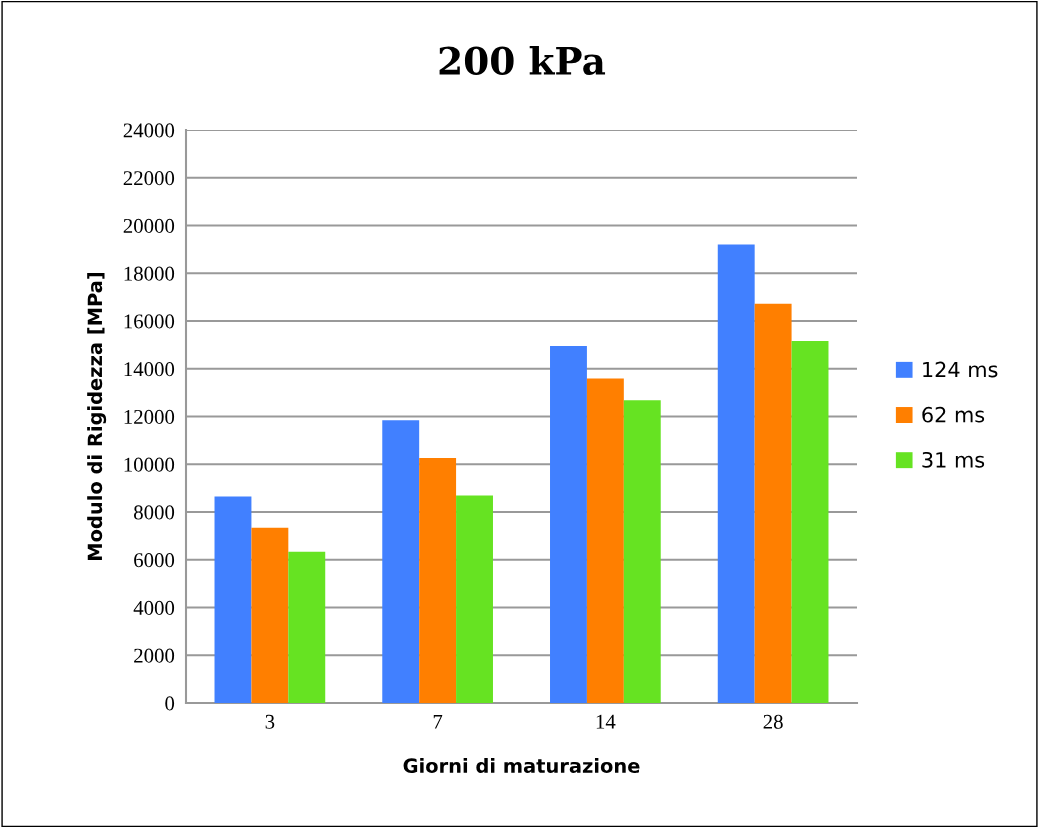 This screenshot has height=828, width=1039. I want to click on y-tick-label: 0, so click(170, 703).